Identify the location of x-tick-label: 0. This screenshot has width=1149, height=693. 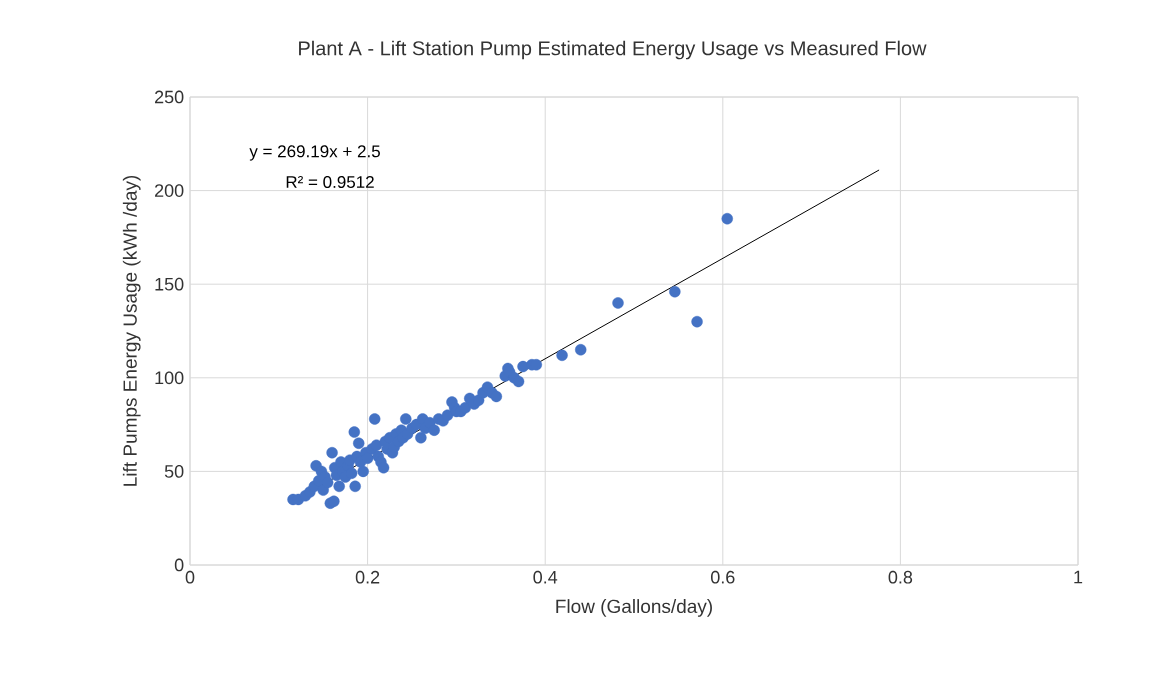
(190, 577).